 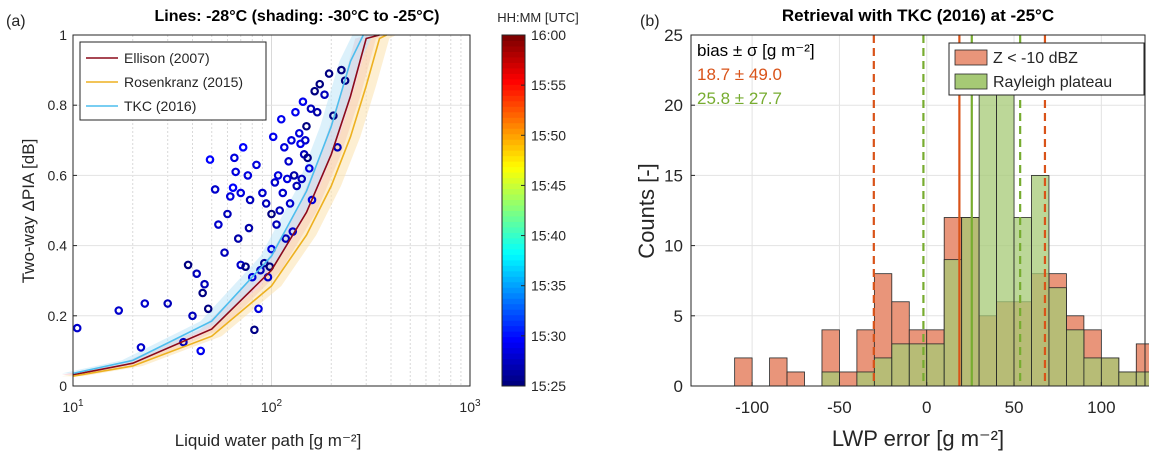 I want to click on legend-swatch, so click(x=971, y=57).